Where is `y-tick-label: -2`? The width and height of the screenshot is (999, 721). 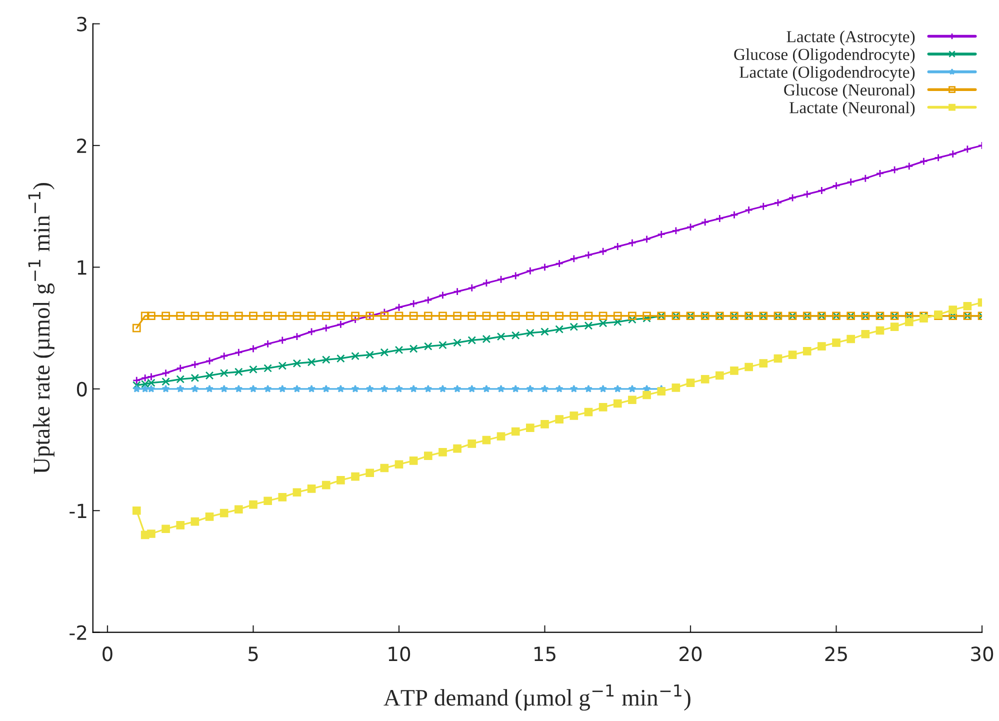 y-tick-label: -2 is located at coordinates (78, 632).